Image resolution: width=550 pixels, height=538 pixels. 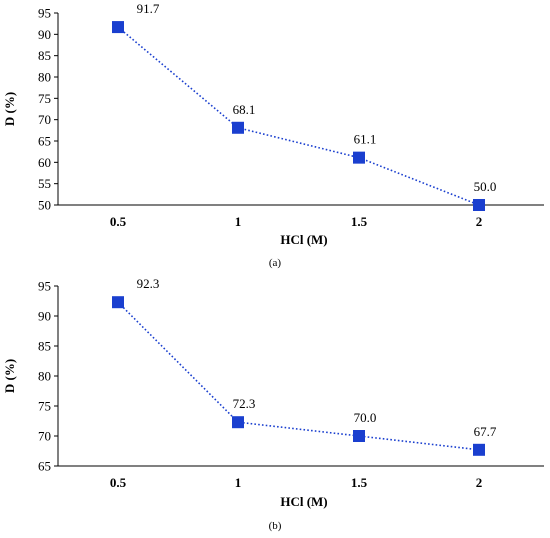 What do you see at coordinates (485, 186) in the screenshot?
I see `data-label: 50.0` at bounding box center [485, 186].